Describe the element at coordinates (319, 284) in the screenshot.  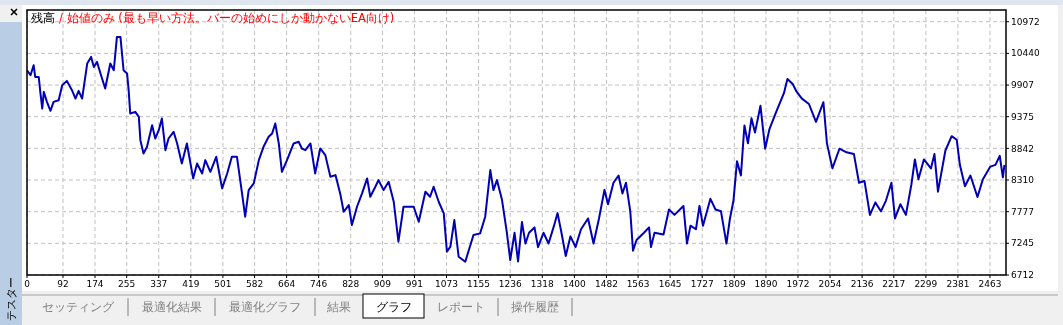
I see `x-tick-label: 746` at that location.